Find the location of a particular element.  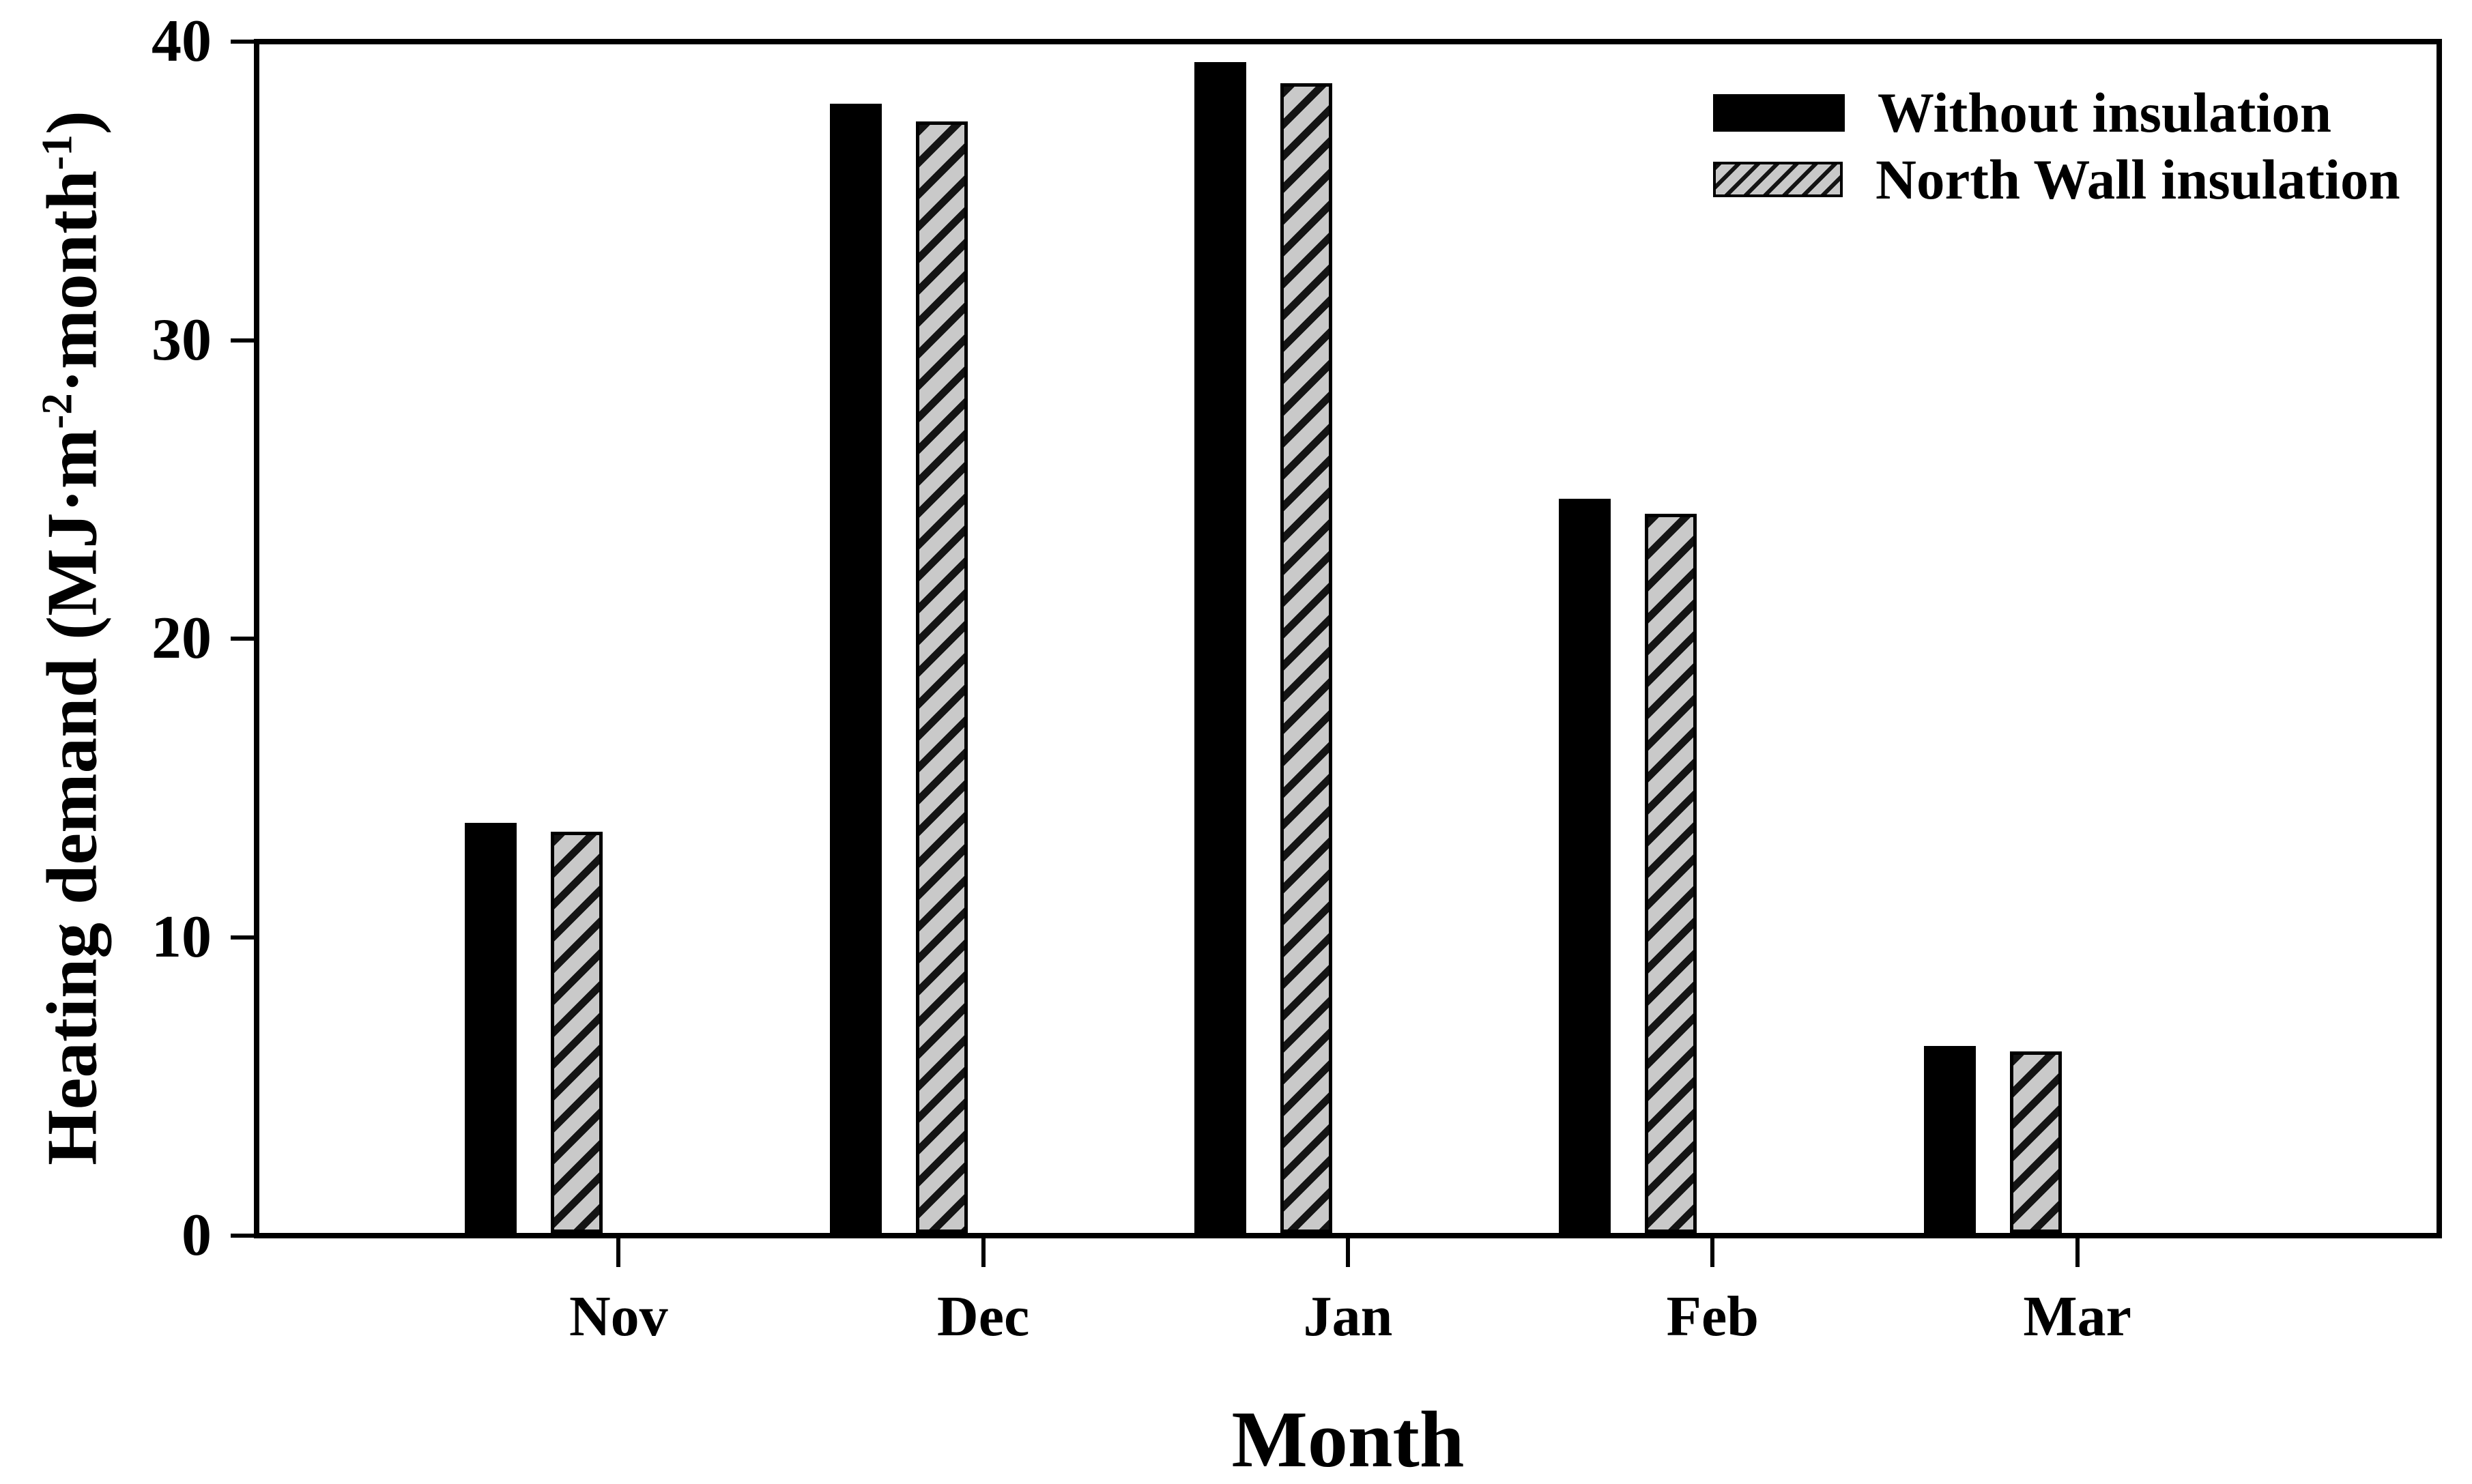

x-axis-tick-label-dec: Dec is located at coordinates (983, 1316).